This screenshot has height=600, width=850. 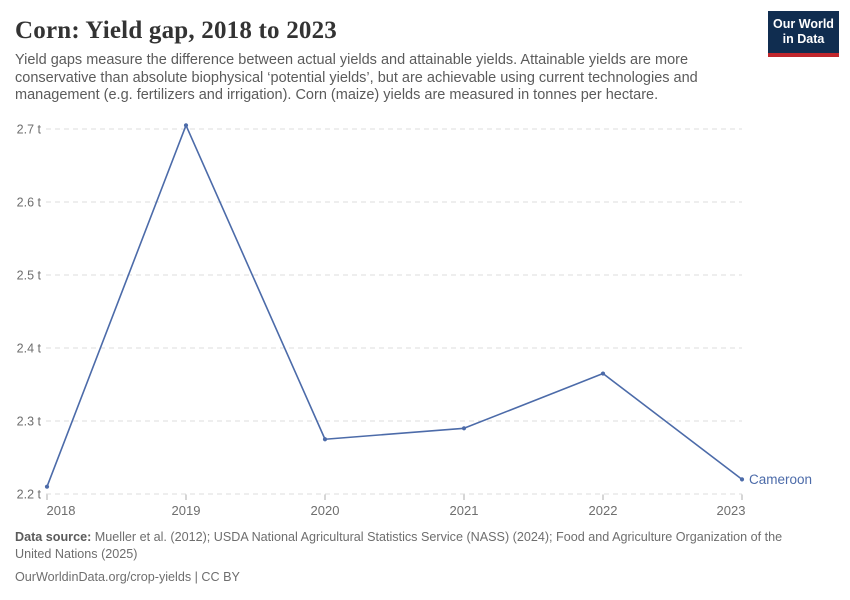 What do you see at coordinates (176, 30) in the screenshot?
I see `page-title: Corn: Yield gap, 2018 to 2023` at bounding box center [176, 30].